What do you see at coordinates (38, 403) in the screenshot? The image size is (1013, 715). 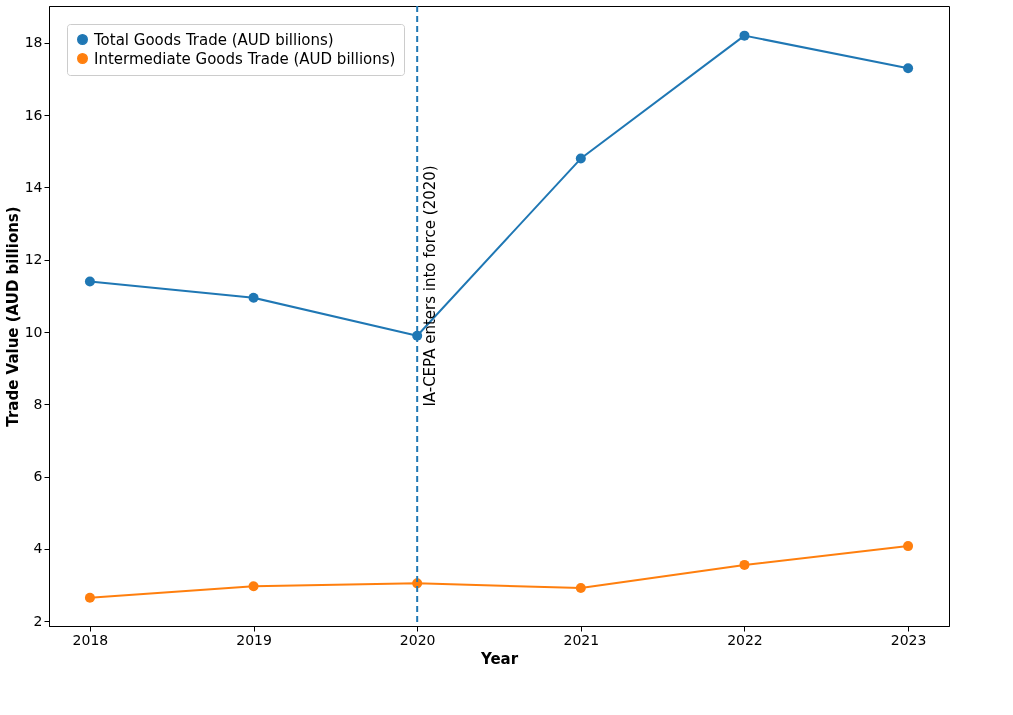 I see `y-tick-label: 8` at bounding box center [38, 403].